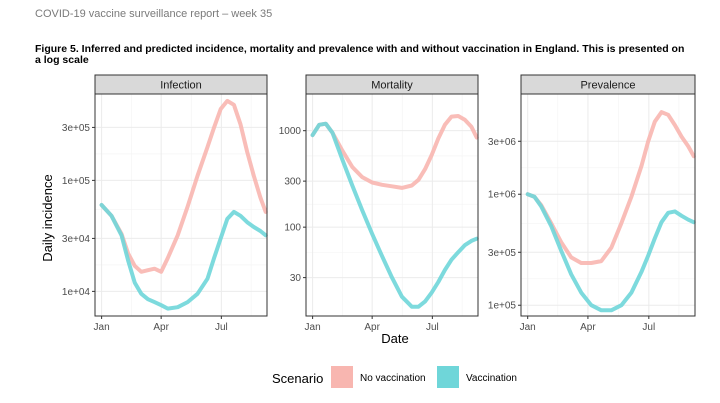 This screenshot has width=720, height=403. Describe the element at coordinates (292, 228) in the screenshot. I see `y-tick-label: 100` at that location.